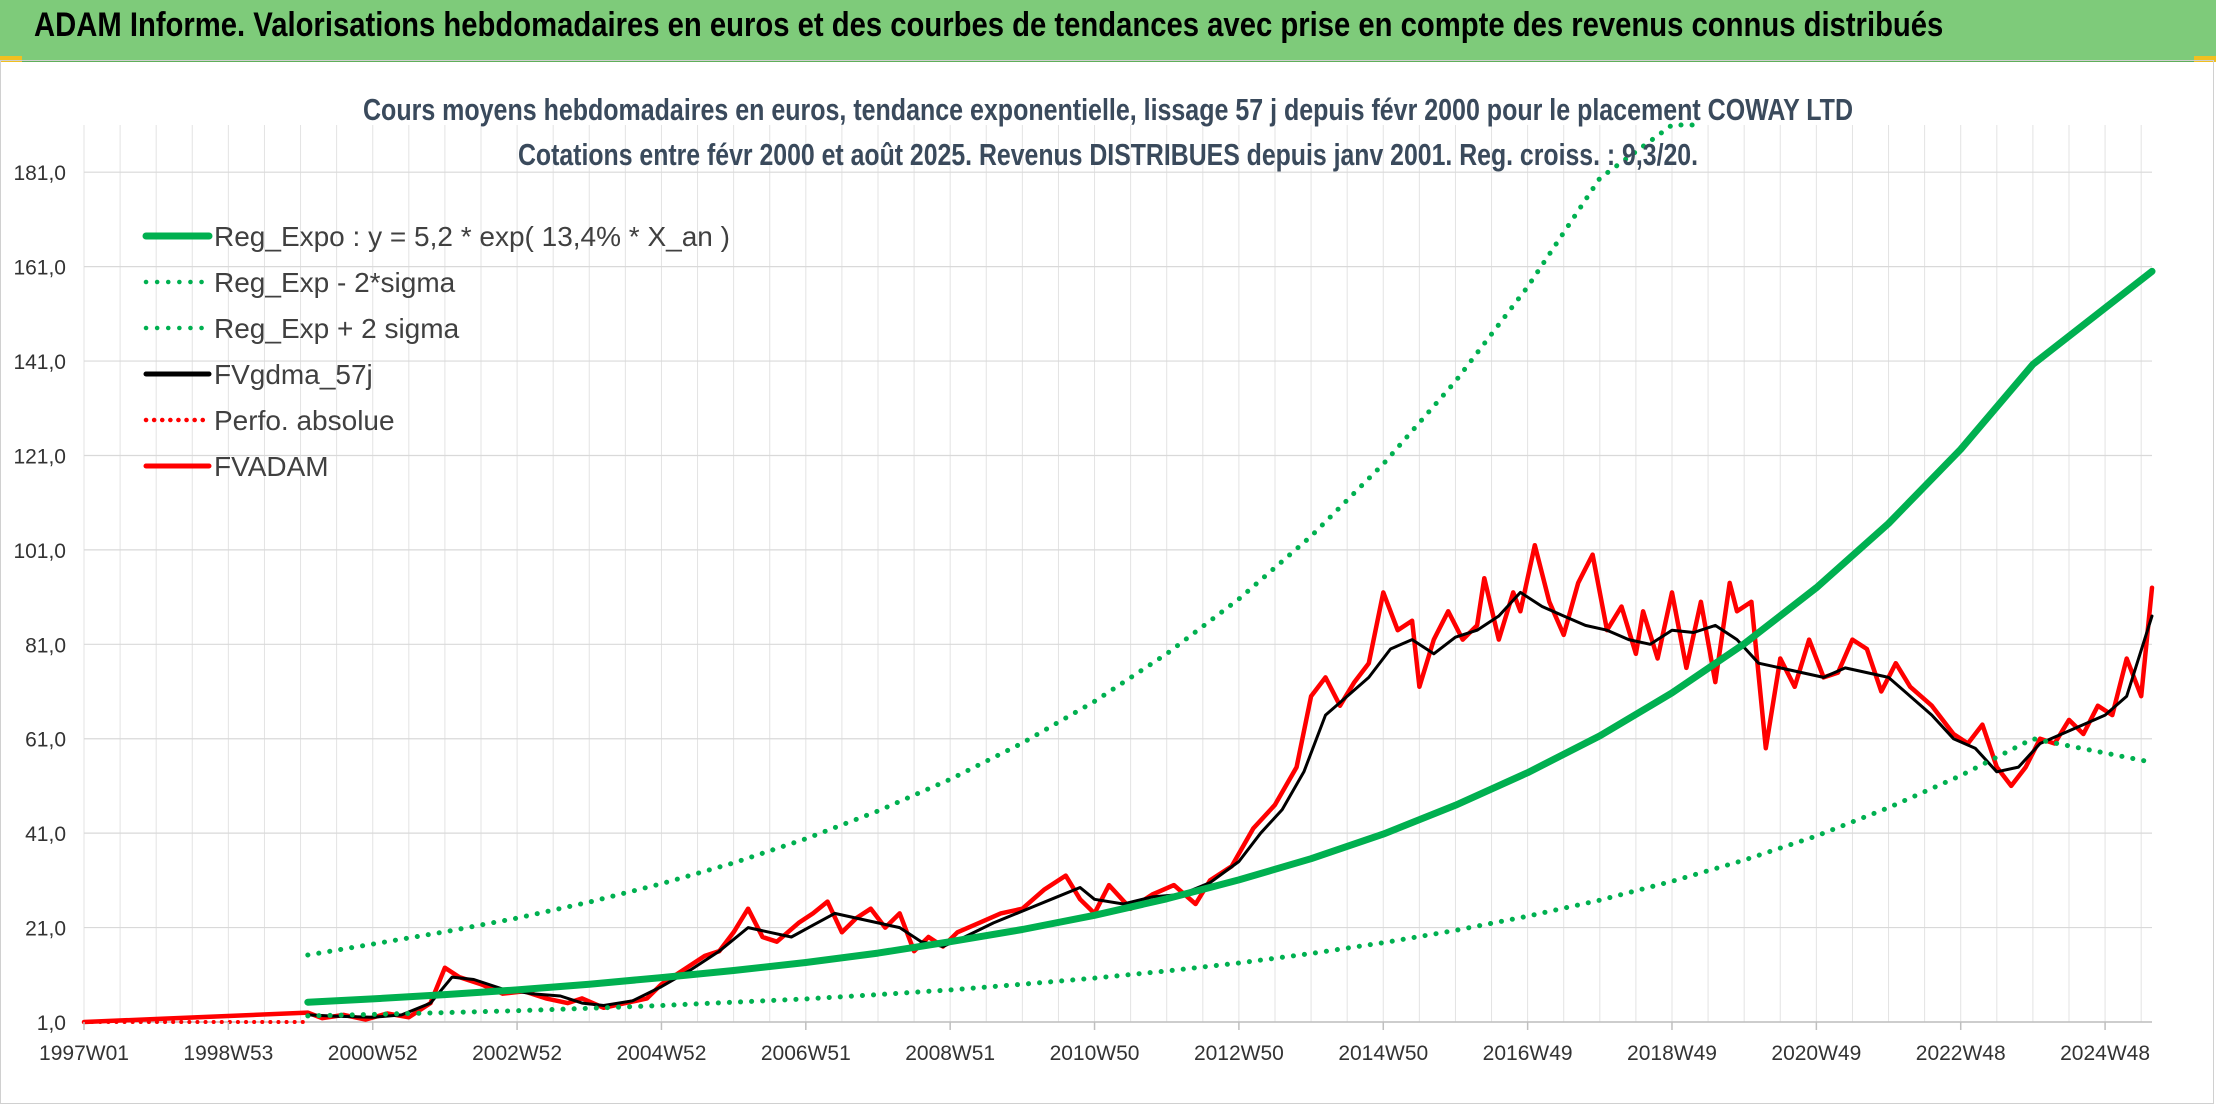 The image size is (2216, 1106). What do you see at coordinates (2205, 59) in the screenshot?
I see `corner-mark-right` at bounding box center [2205, 59].